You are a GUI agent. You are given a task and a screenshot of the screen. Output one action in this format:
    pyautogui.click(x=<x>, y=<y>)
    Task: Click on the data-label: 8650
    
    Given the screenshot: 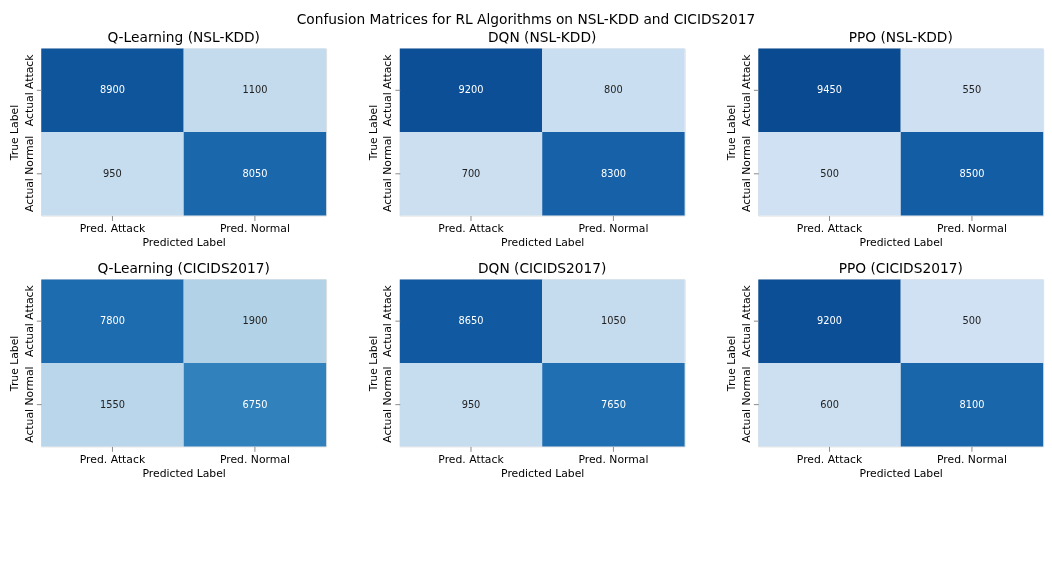 What is the action you would take?
    pyautogui.click(x=471, y=321)
    